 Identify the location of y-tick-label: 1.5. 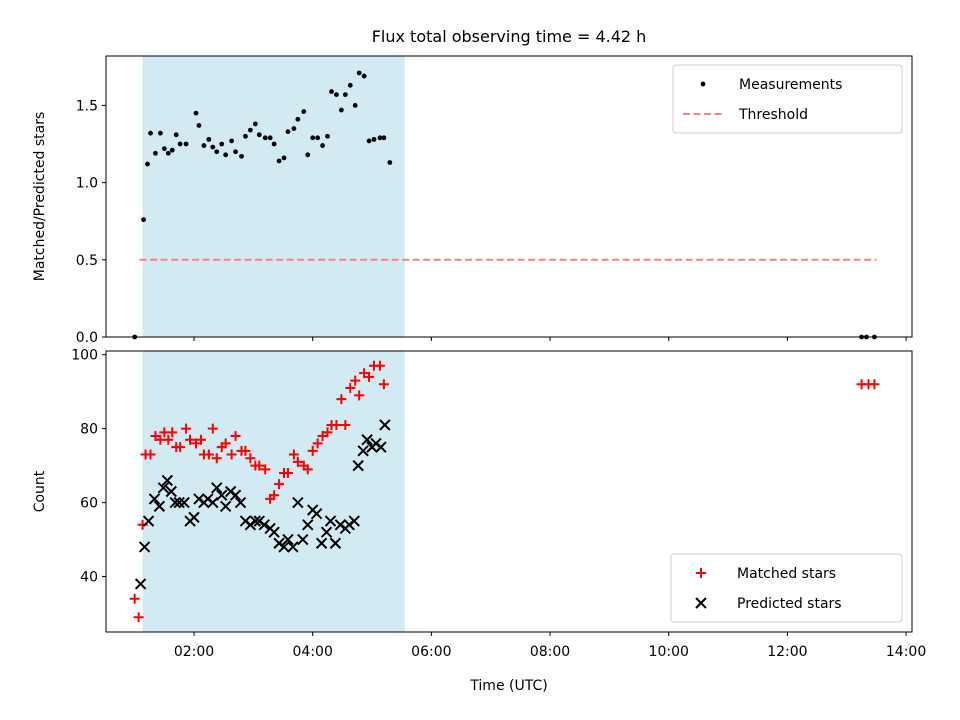
(87, 106).